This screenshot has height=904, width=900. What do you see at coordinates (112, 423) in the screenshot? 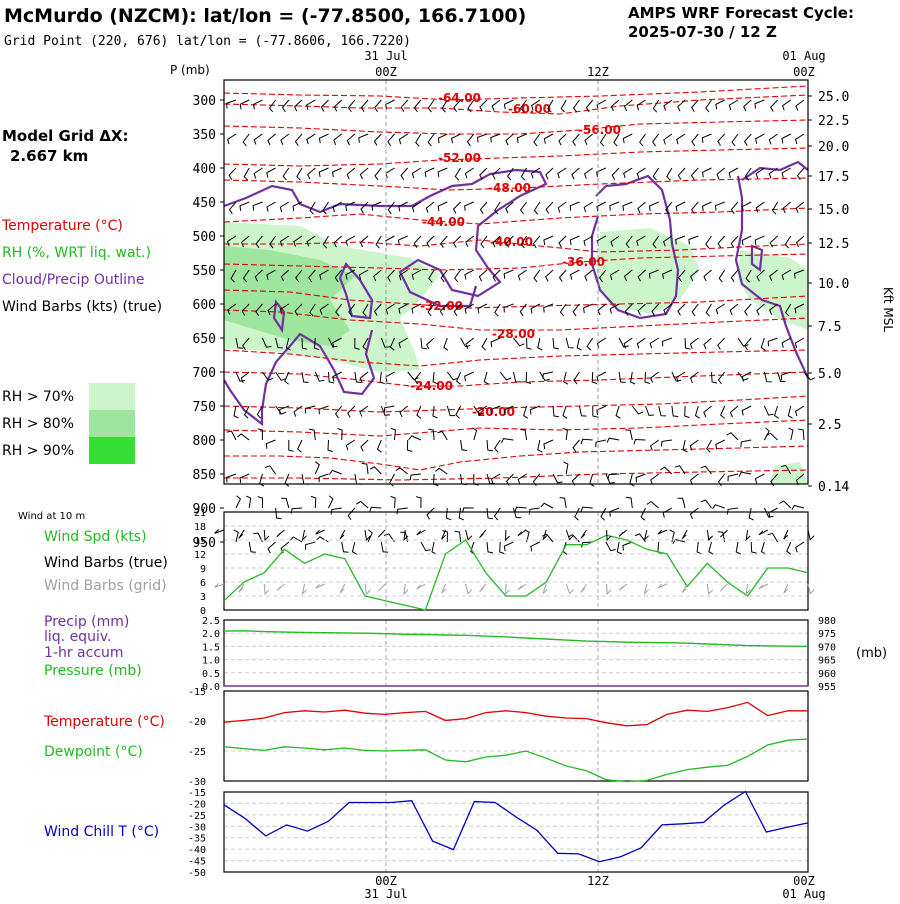
I see `rh80-swatch` at bounding box center [112, 423].